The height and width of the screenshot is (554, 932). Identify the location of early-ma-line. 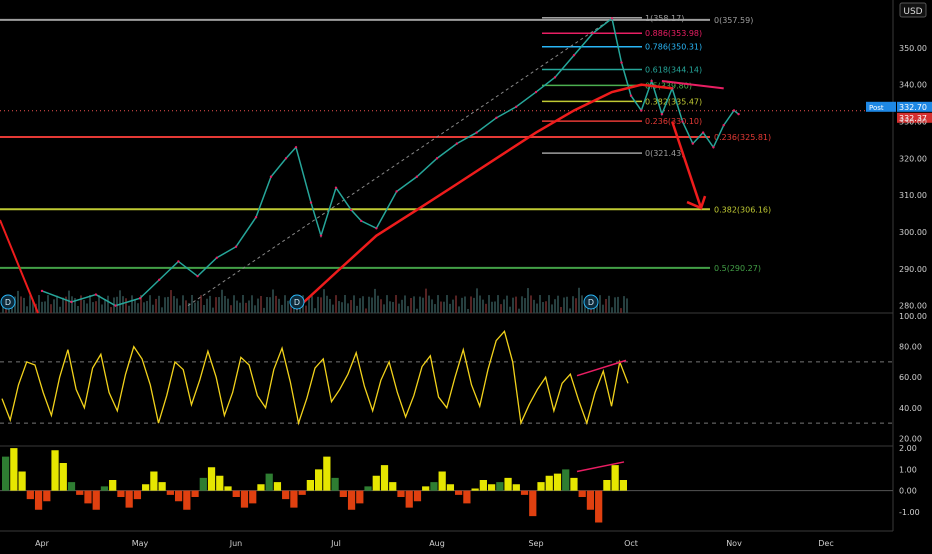
(19, 266).